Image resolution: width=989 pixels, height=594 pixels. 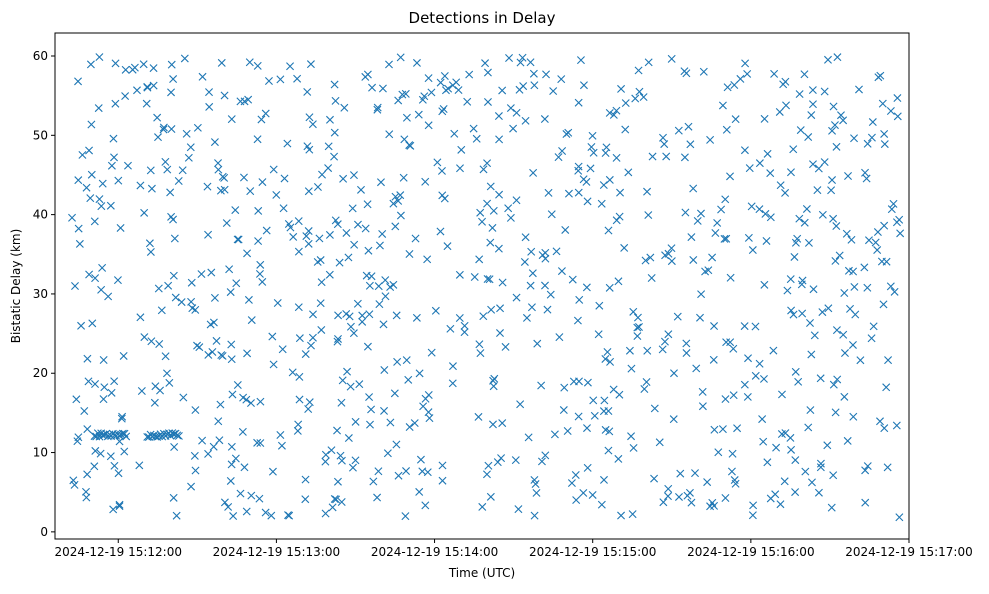 What do you see at coordinates (481, 573) in the screenshot?
I see `x-axis-label: Time (UTC)` at bounding box center [481, 573].